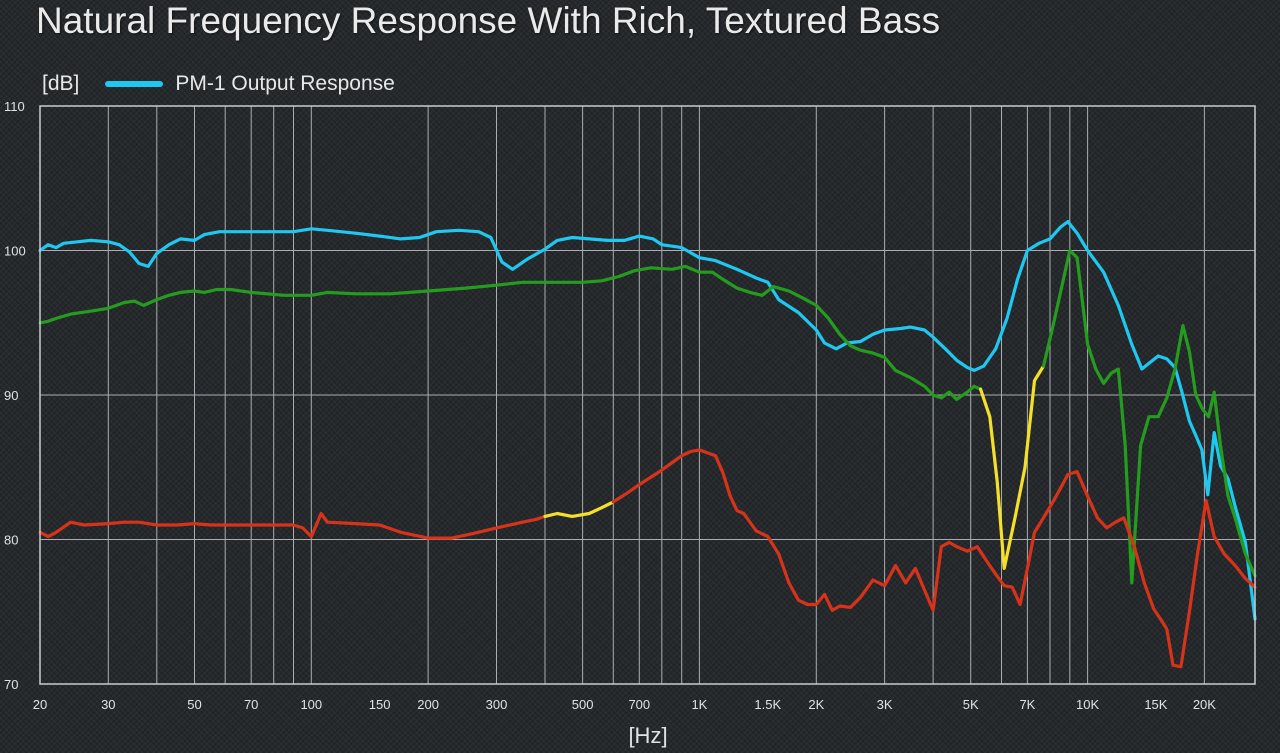  I want to click on x-tick-label: 700, so click(639, 704).